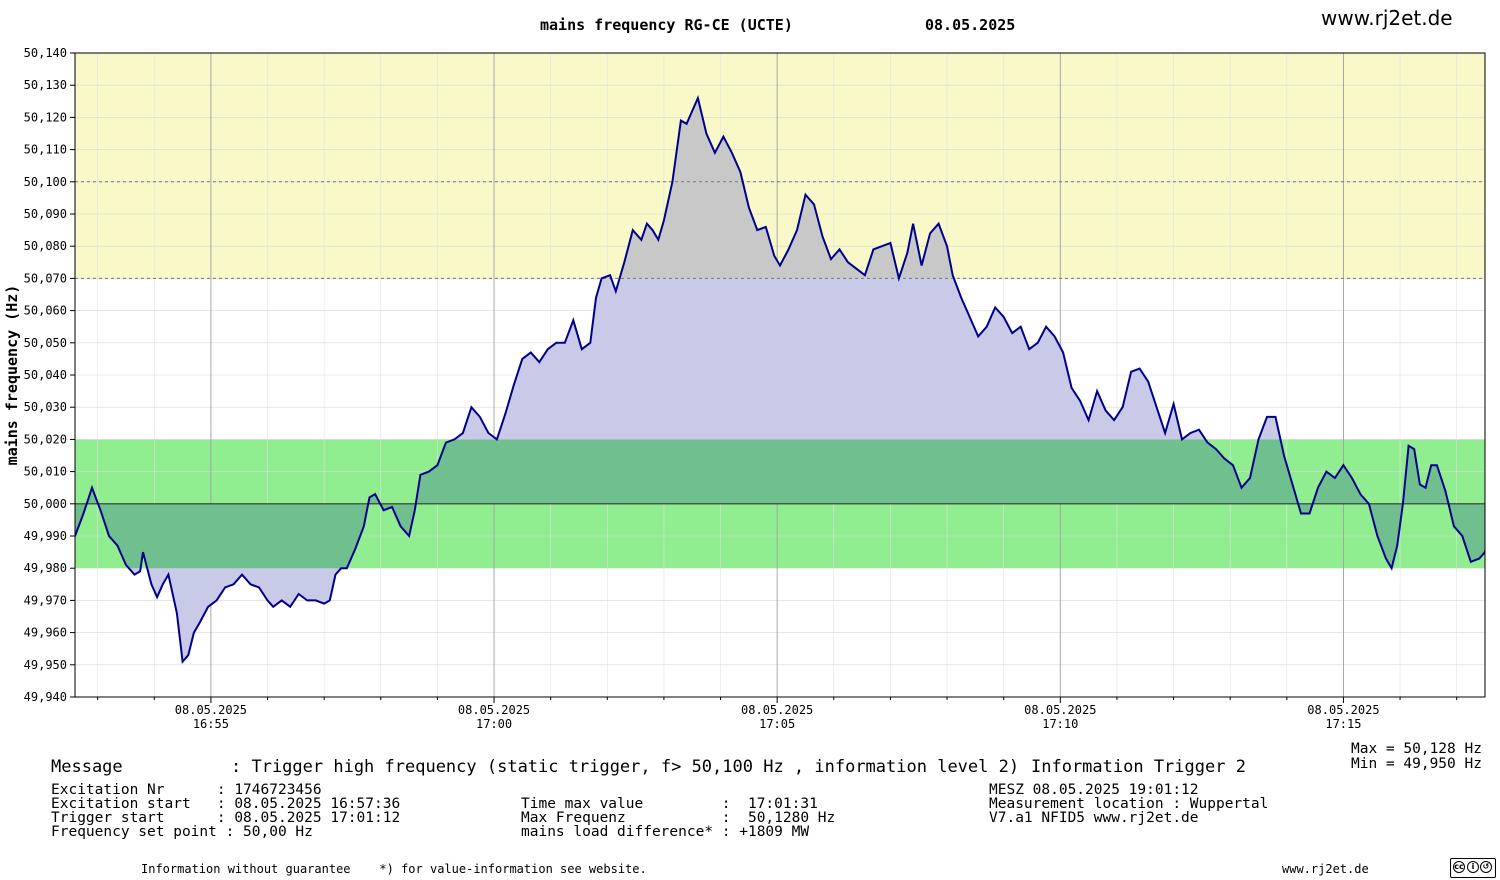 The image size is (1500, 880). What do you see at coordinates (867, 359) in the screenshot?
I see `area-fill-high` at bounding box center [867, 359].